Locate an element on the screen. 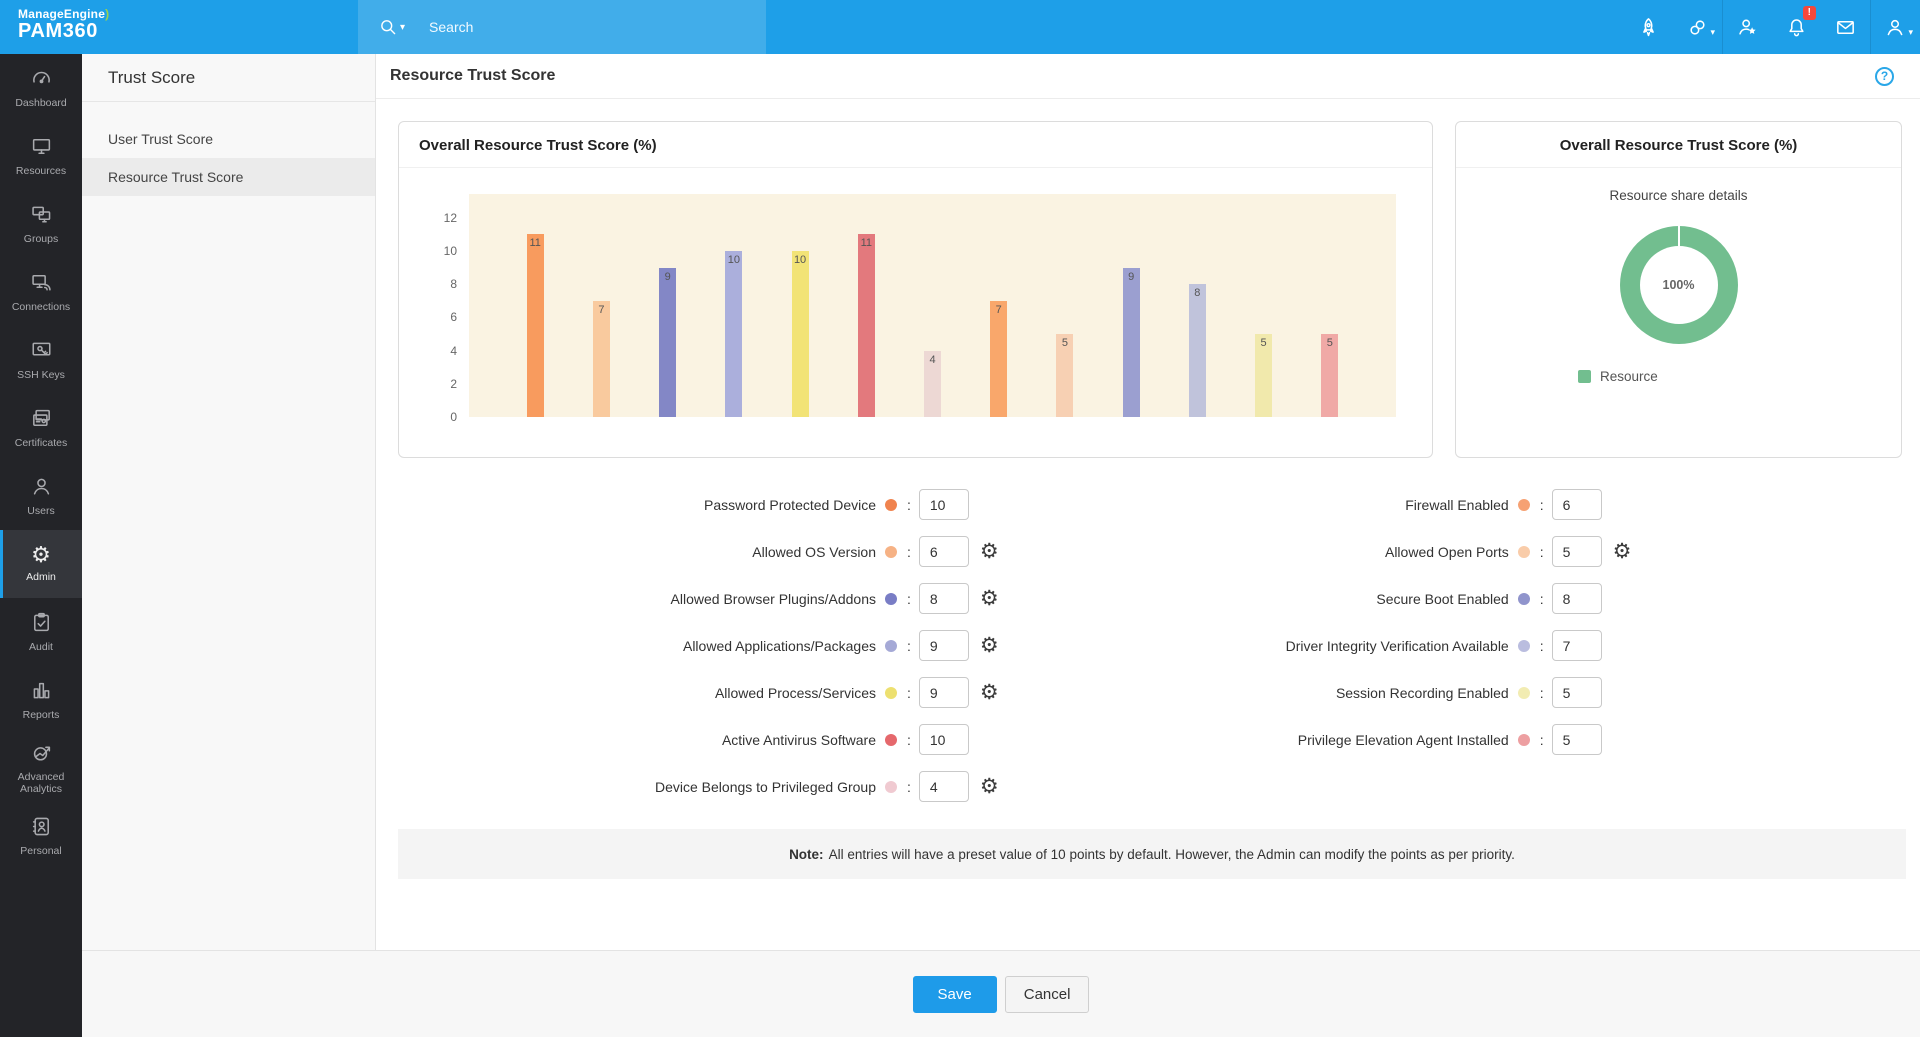 This screenshot has width=1920, height=1037. sidebar-item-label: Personal is located at coordinates (41, 851).